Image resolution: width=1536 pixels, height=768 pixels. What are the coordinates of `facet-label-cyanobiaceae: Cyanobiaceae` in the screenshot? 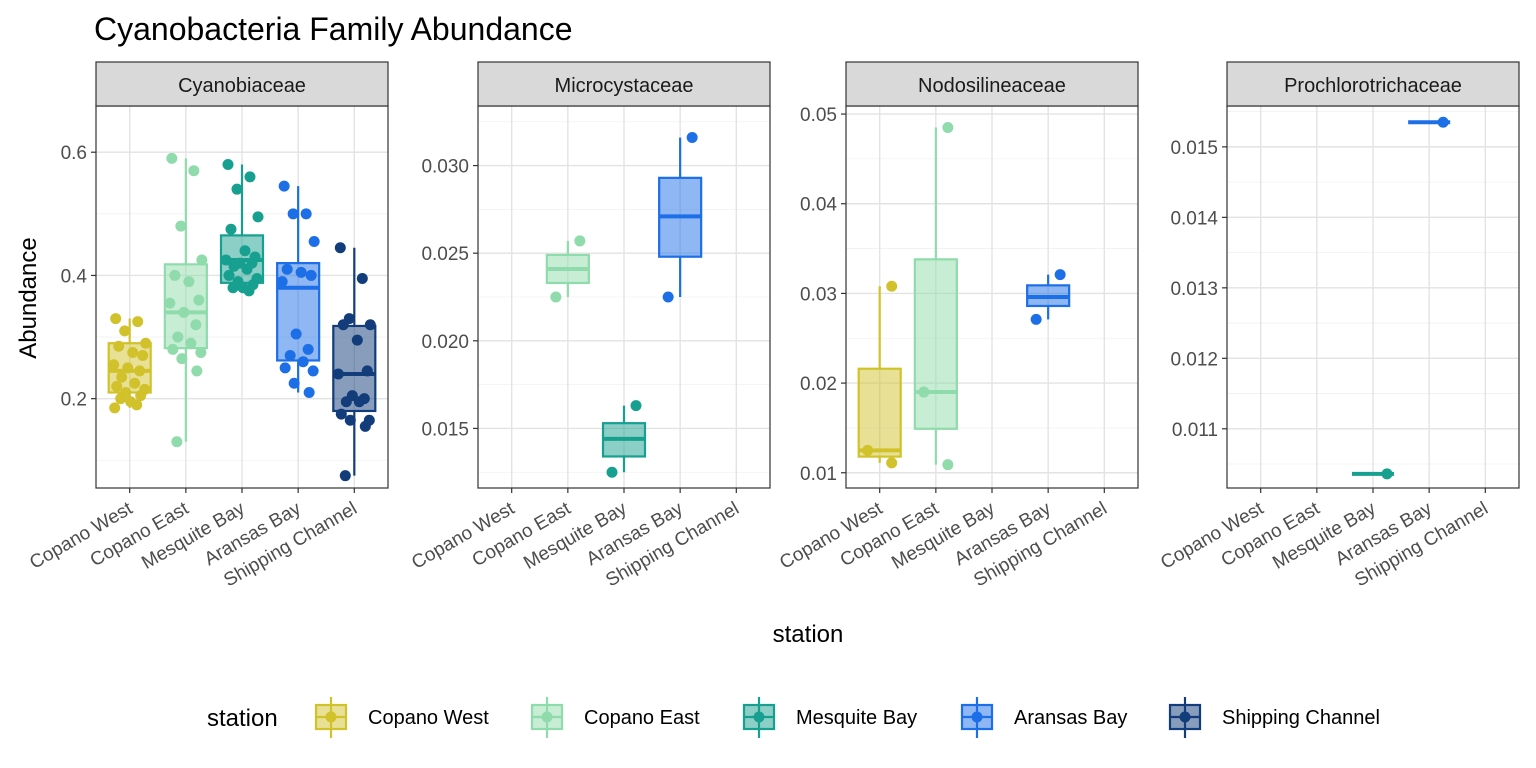 It's located at (242, 86).